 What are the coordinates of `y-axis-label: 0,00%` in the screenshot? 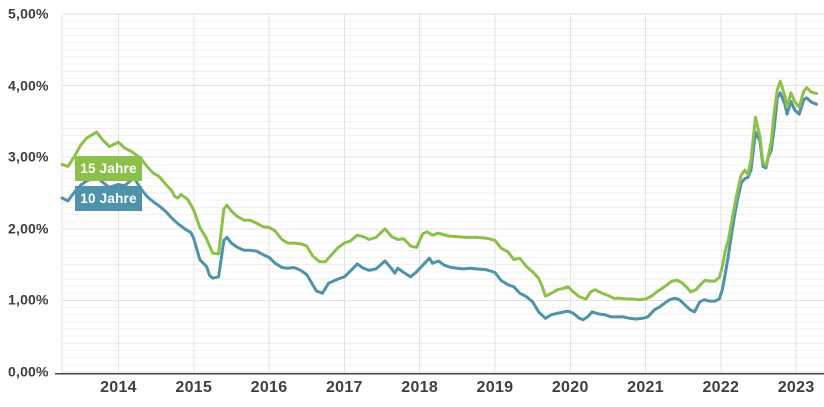 It's located at (28, 371).